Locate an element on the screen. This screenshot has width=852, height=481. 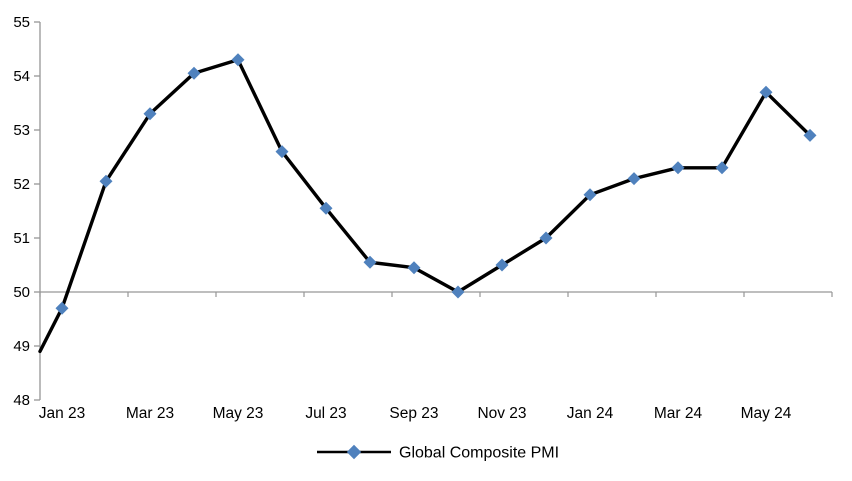
legend-diamond-marker-icon is located at coordinates (354, 452).